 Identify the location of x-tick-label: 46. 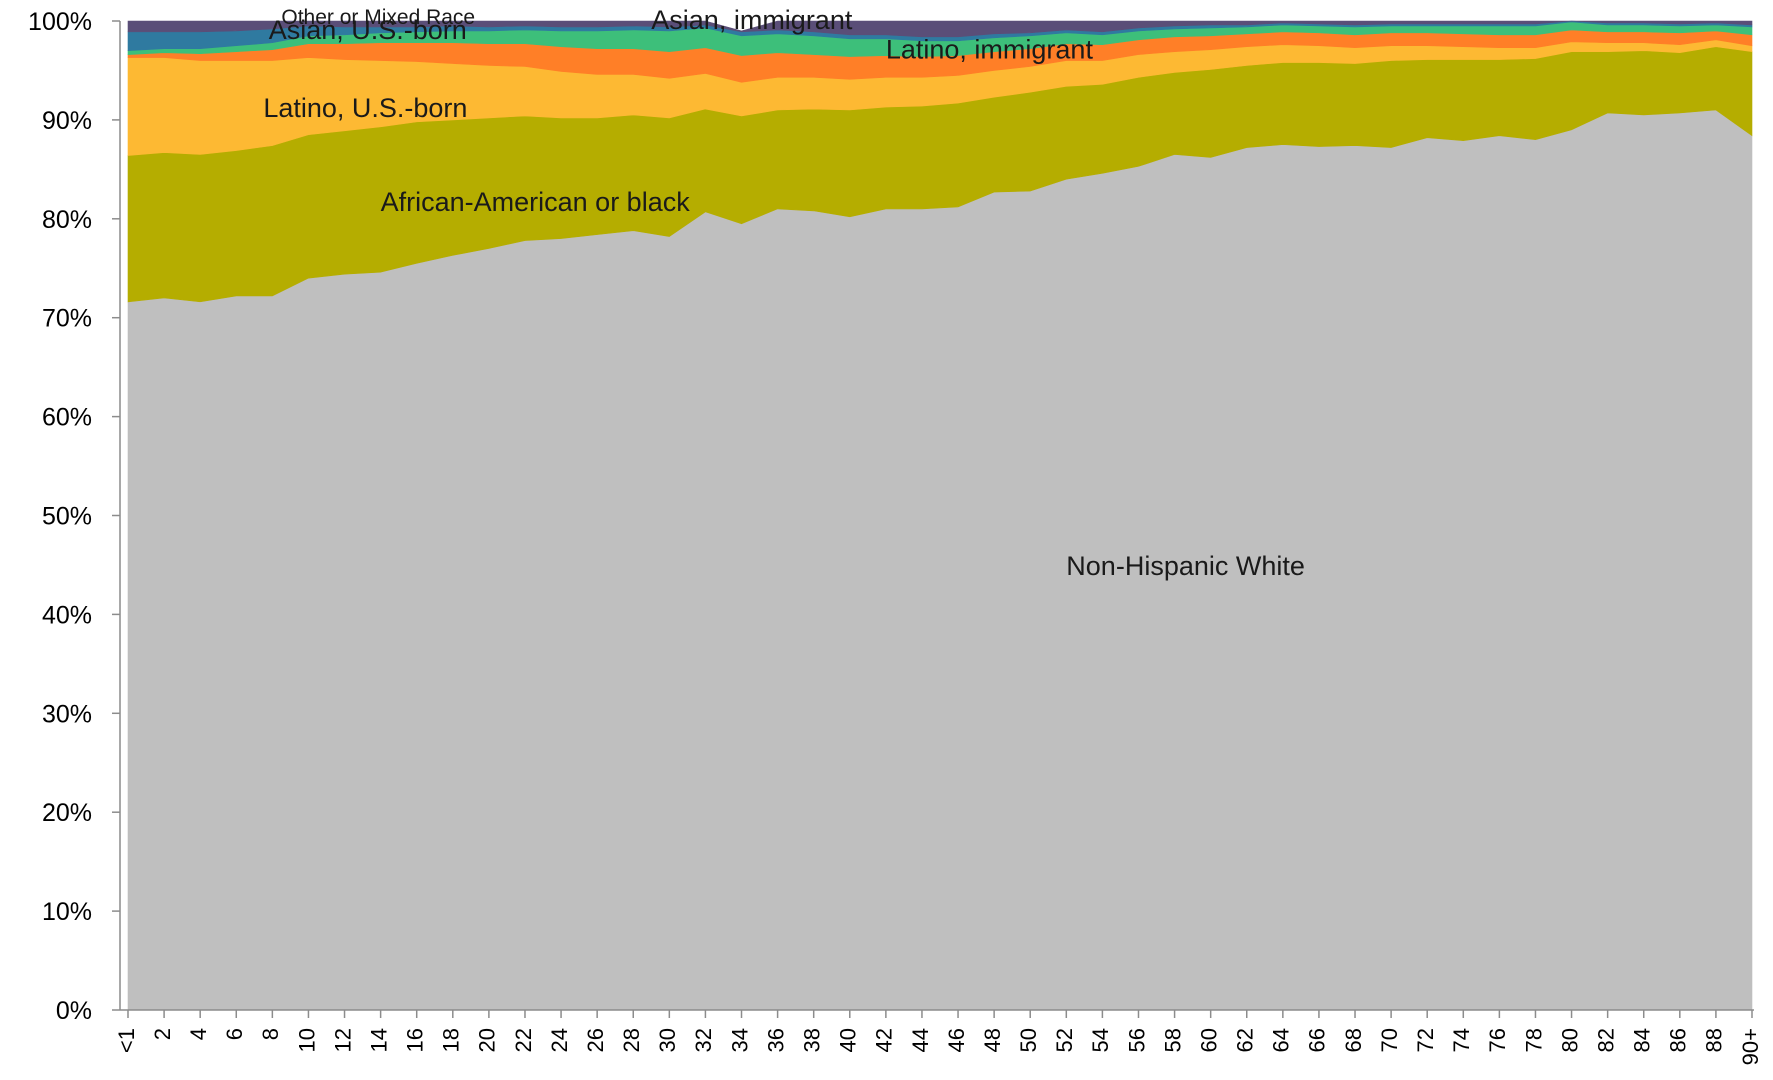
(956, 1040).